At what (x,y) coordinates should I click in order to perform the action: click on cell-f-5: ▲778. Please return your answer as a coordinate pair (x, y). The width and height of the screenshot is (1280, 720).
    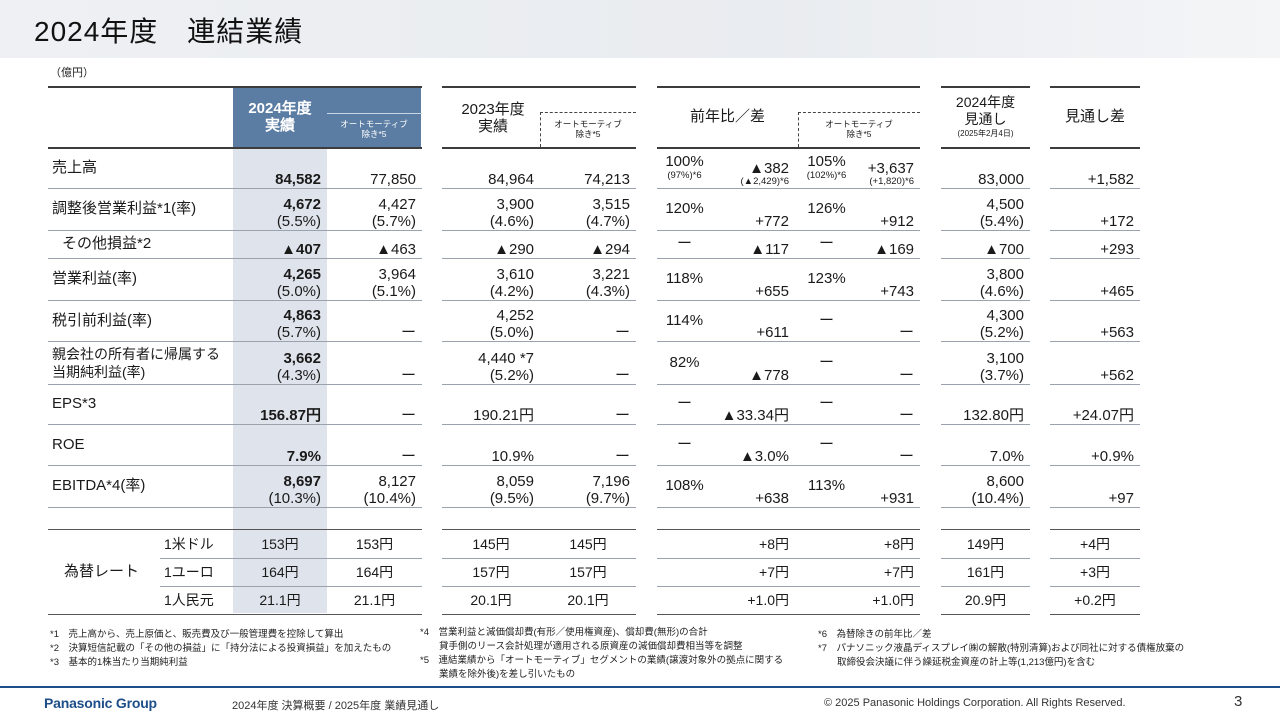
    Looking at the image, I should click on (750, 362).